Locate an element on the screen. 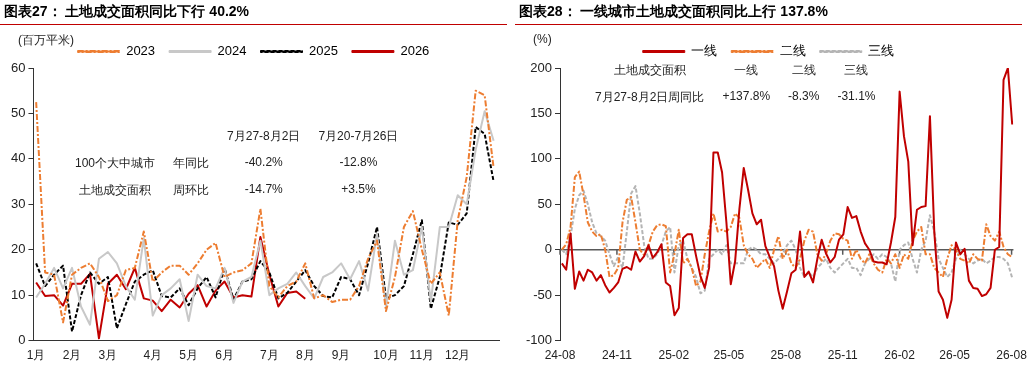 The width and height of the screenshot is (1031, 392). chart-title: 图表28： 一线城市土地成交面积同比上行 137.8% is located at coordinates (768, 12).